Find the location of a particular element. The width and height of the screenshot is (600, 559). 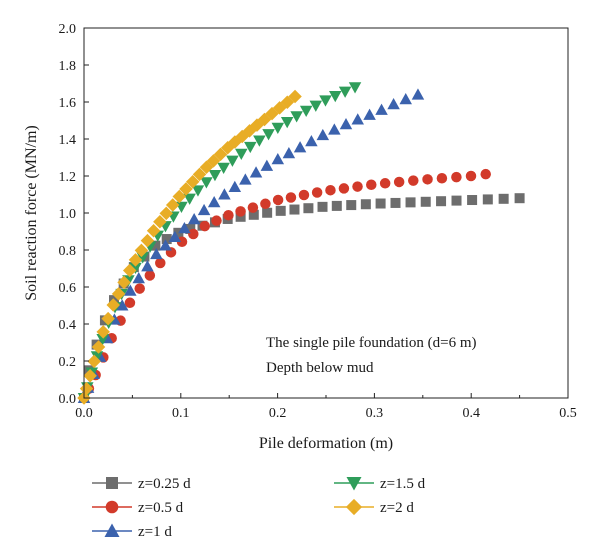

legend-item: z=0.25 d is located at coordinates (141, 484).